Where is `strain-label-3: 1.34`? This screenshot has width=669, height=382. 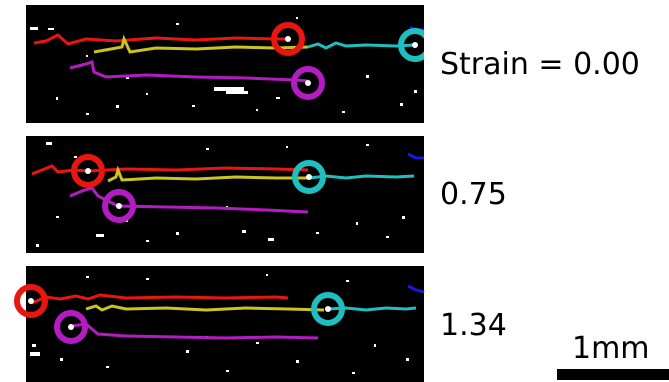
strain-label-3: 1.34 is located at coordinates (473, 325).